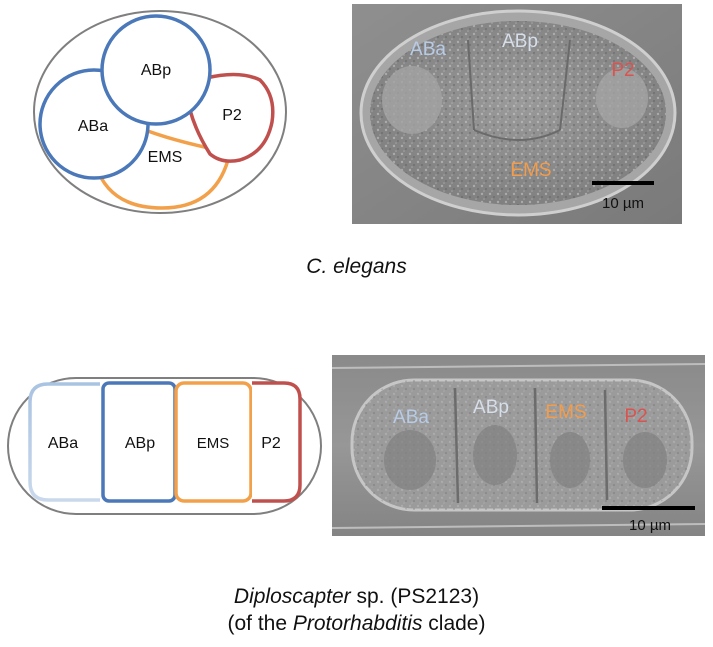 The image size is (713, 647). Describe the element at coordinates (271, 443) in the screenshot. I see `bottom-diagram-p2-label: P2` at that location.